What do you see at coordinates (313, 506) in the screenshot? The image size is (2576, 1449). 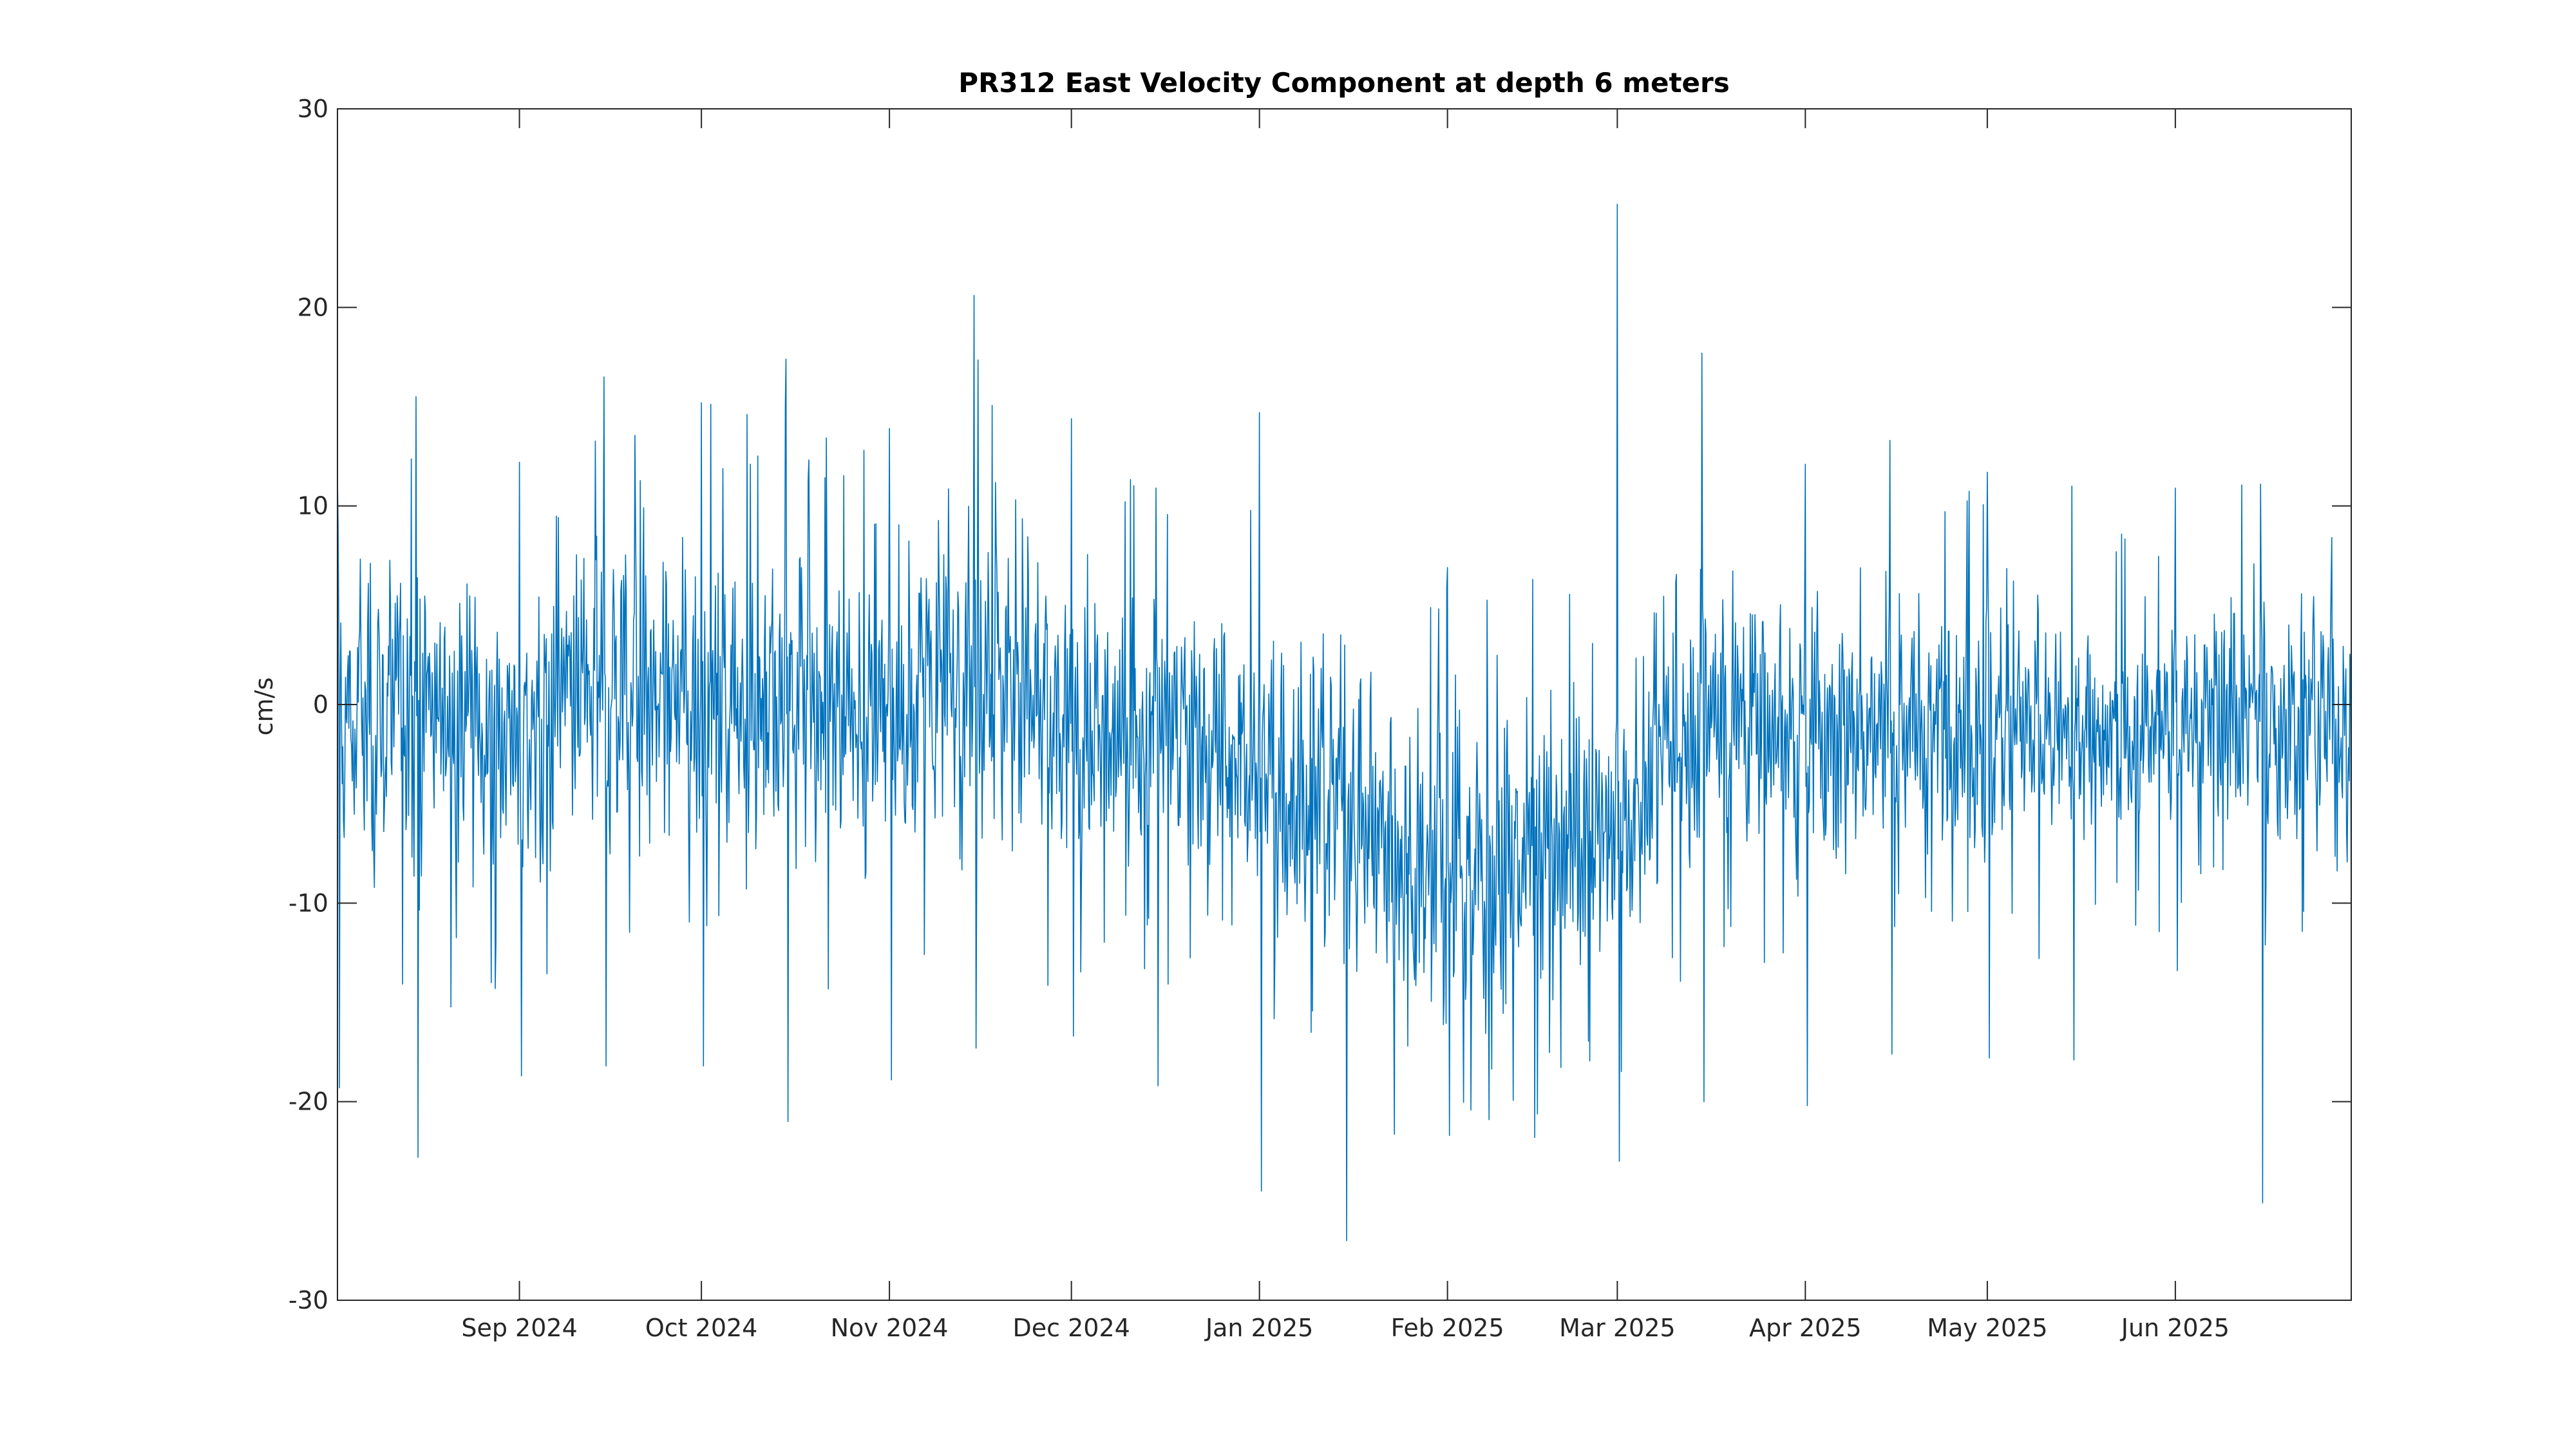 I see `y-tick-label: 10` at bounding box center [313, 506].